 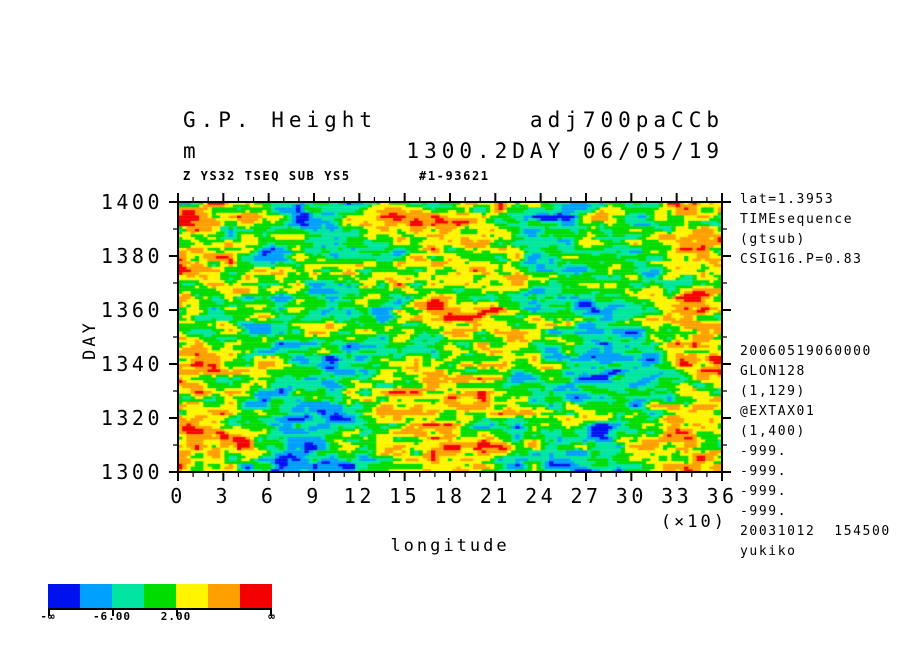 I want to click on colorbar-axis-line, so click(x=160, y=609).